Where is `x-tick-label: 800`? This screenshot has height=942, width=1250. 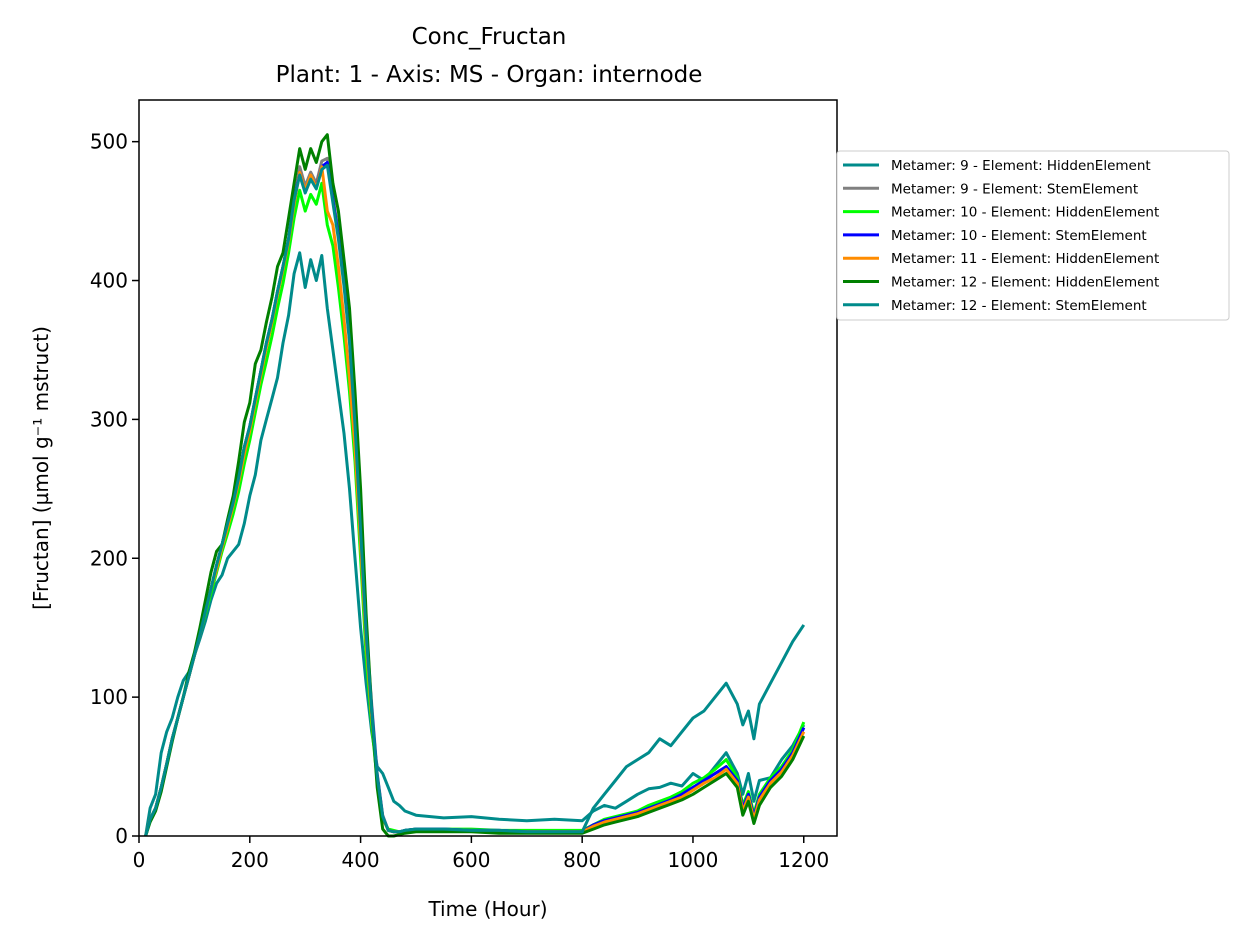
x-tick-label: 800 is located at coordinates (582, 860).